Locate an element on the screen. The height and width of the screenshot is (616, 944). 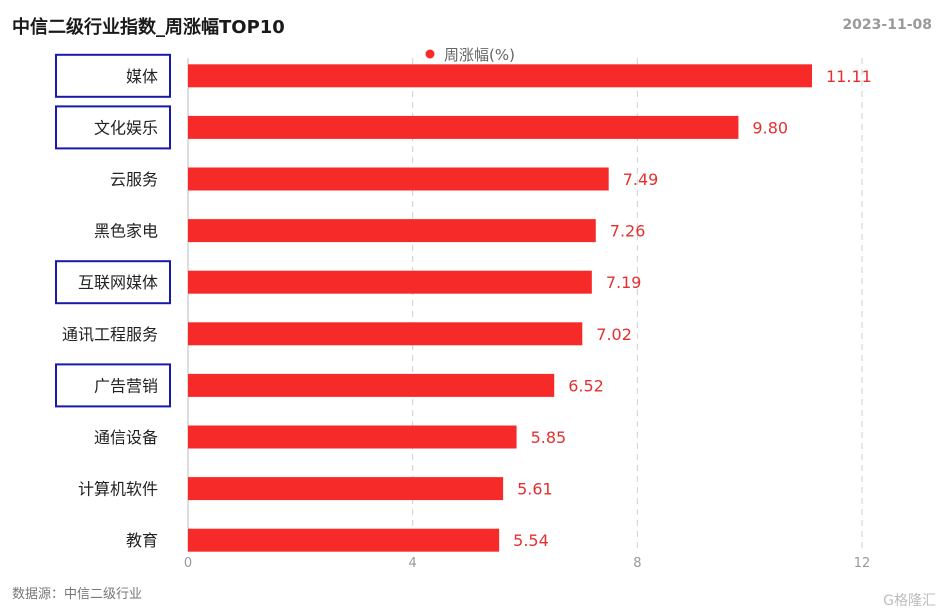
category-label: 互联网媒体 is located at coordinates (118, 282).